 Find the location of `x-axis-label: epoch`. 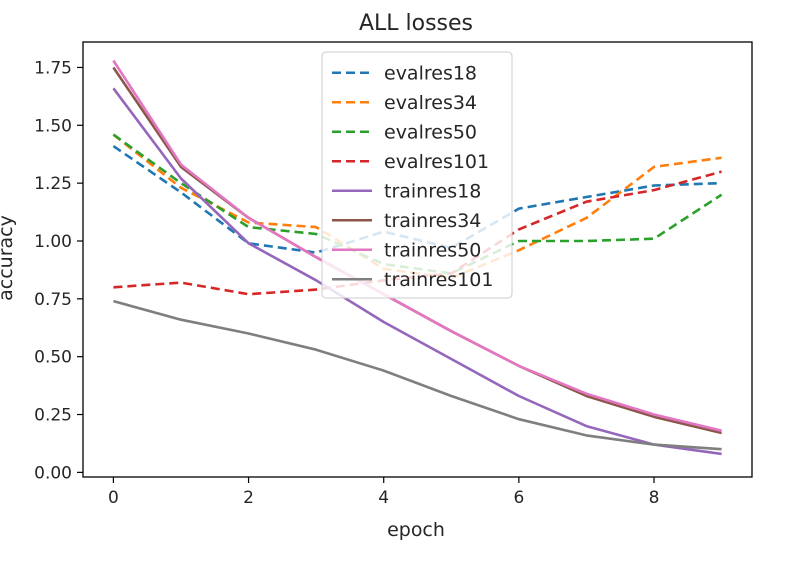

x-axis-label: epoch is located at coordinates (416, 530).